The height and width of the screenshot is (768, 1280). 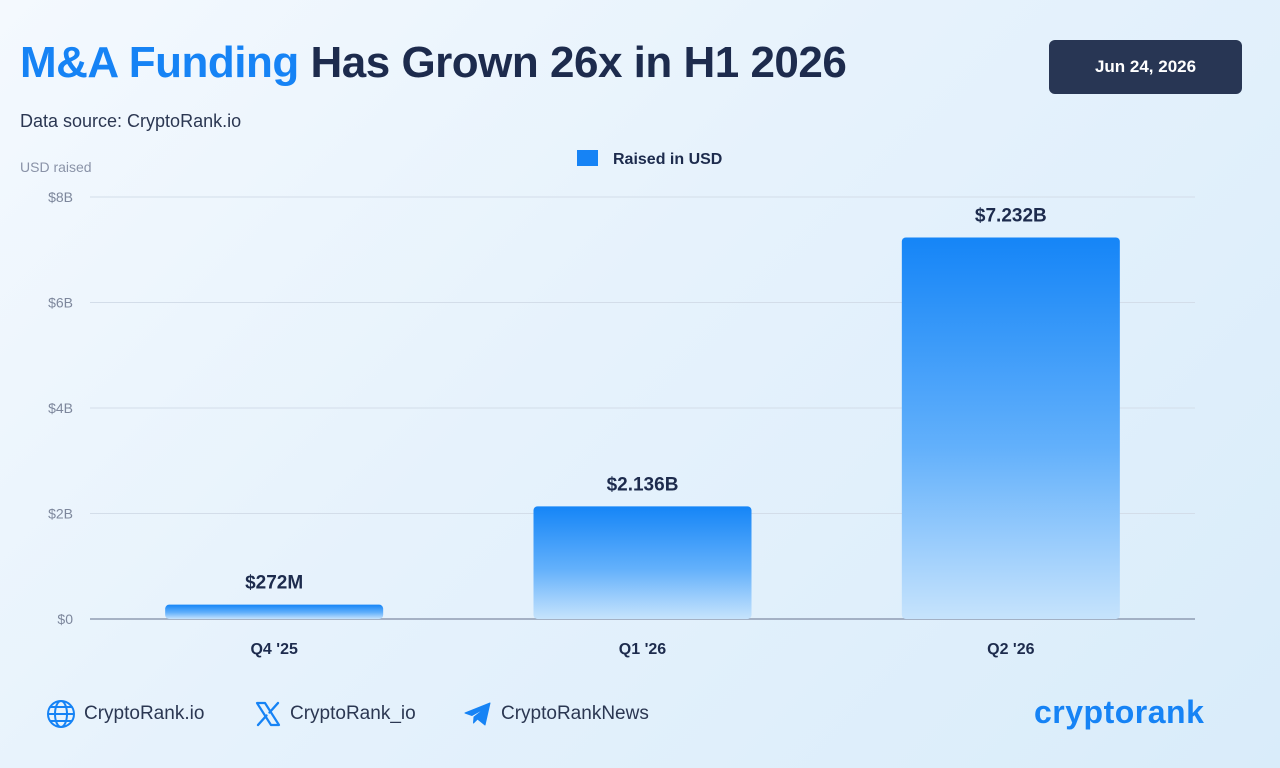 What do you see at coordinates (159, 62) in the screenshot?
I see `title-accent: M&A Funding` at bounding box center [159, 62].